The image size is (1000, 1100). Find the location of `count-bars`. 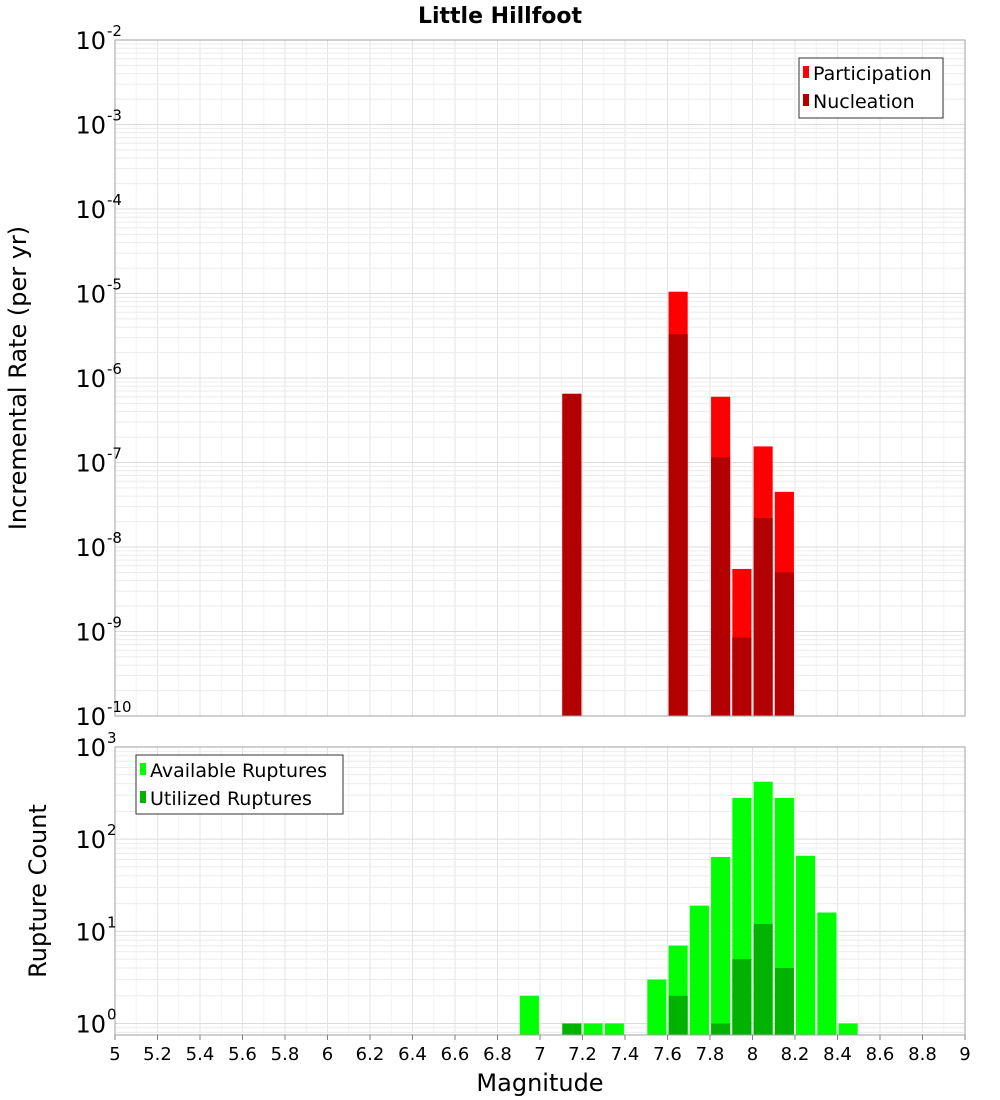

count-bars is located at coordinates (688, 908).